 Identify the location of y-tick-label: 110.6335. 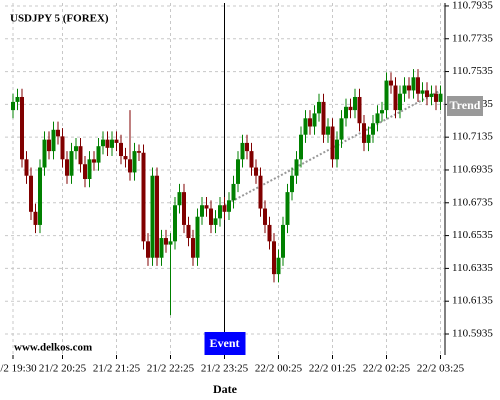
(472, 268).